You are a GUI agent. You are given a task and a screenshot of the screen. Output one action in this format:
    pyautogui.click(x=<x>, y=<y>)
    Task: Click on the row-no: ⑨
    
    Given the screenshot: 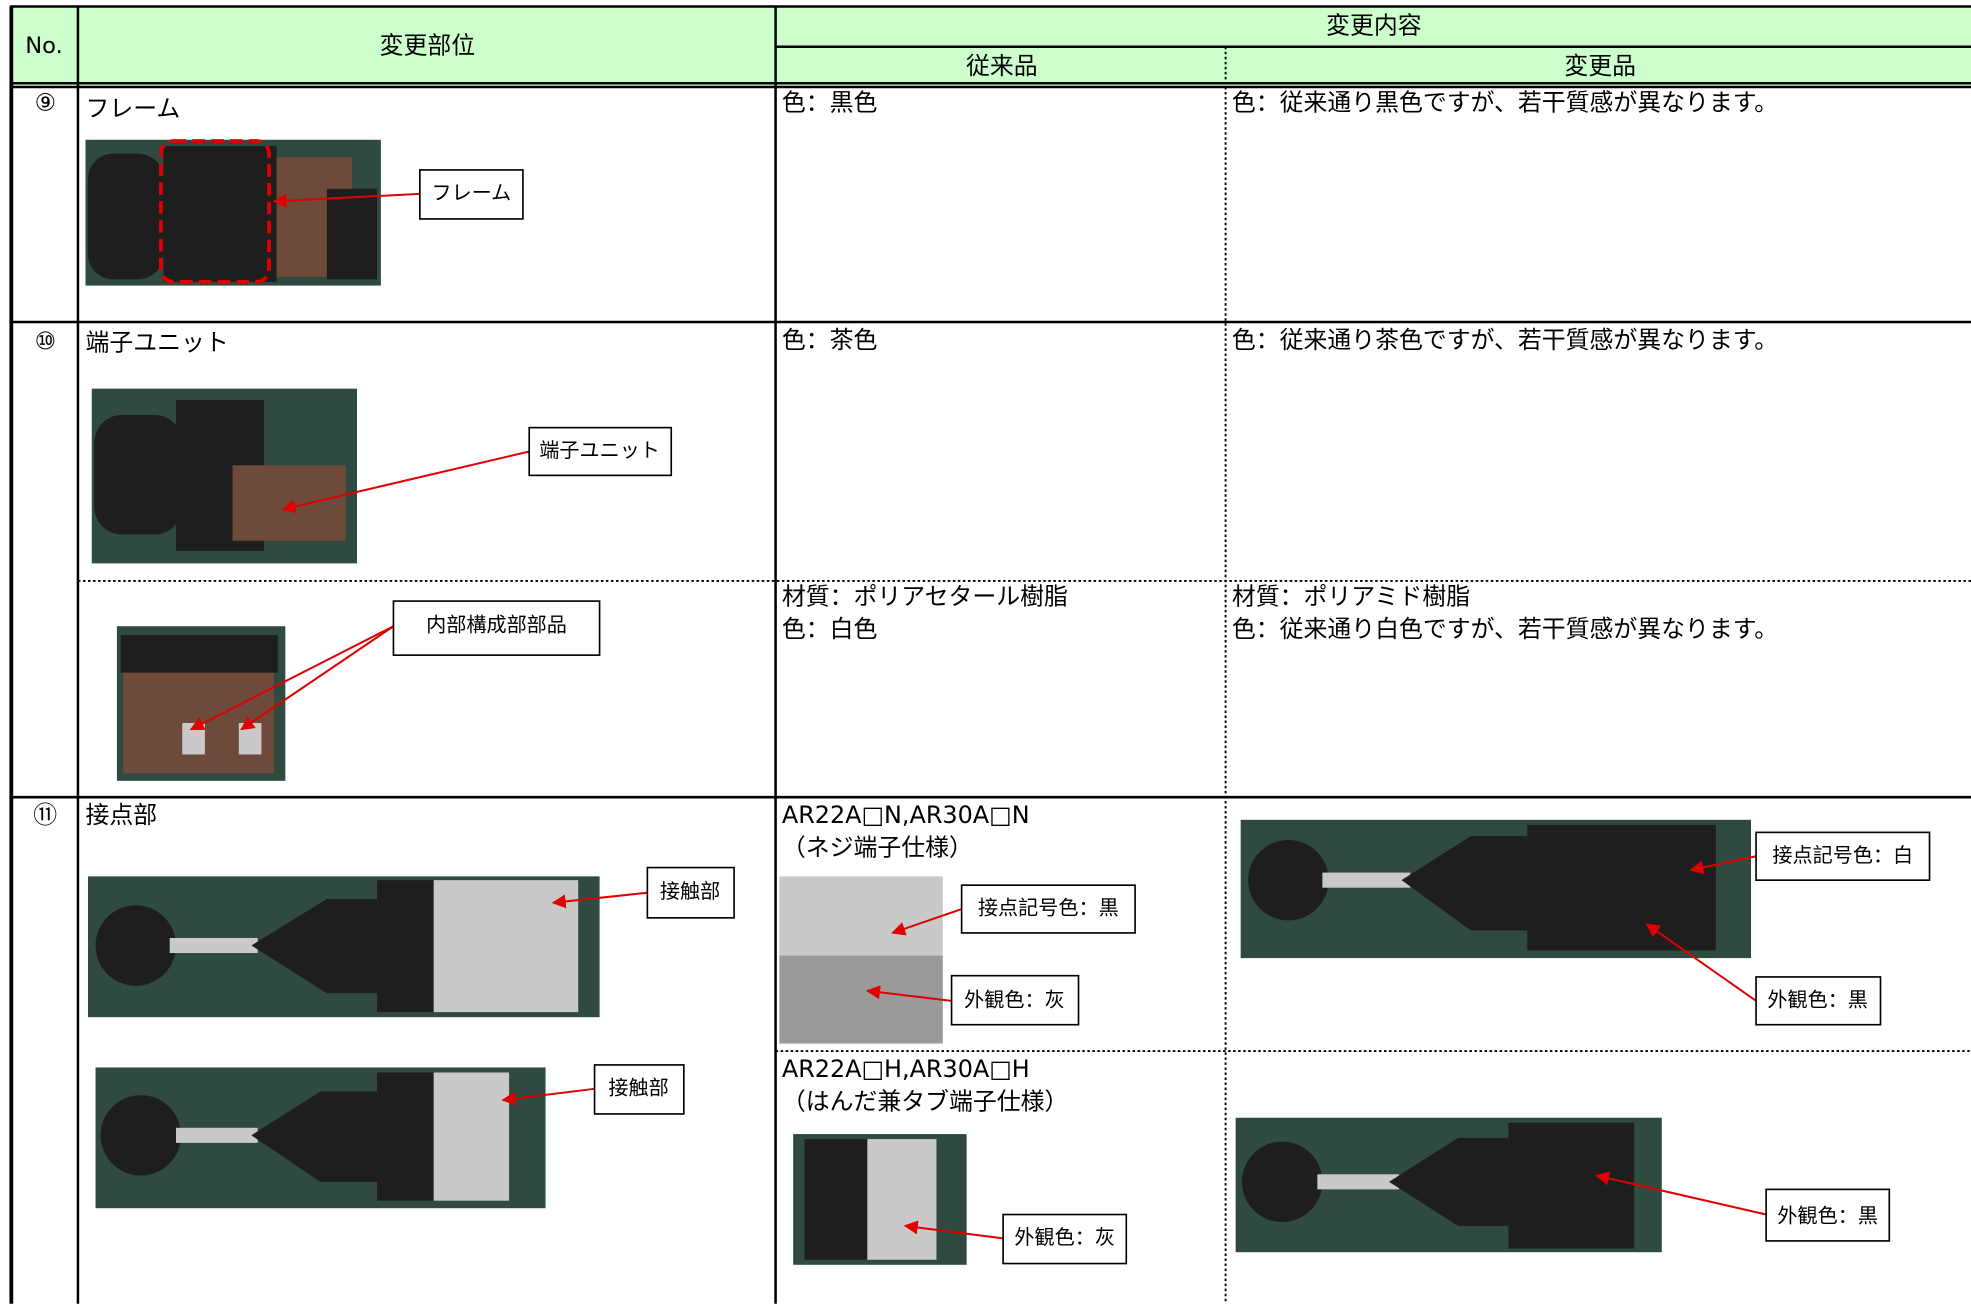 What is the action you would take?
    pyautogui.click(x=45, y=102)
    